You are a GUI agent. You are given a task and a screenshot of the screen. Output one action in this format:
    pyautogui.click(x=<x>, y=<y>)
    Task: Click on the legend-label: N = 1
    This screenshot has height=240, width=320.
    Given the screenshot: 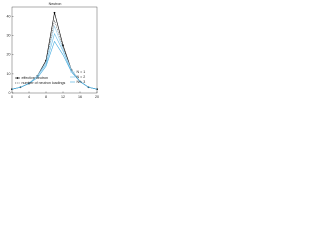 What is the action you would take?
    pyautogui.click(x=81, y=72)
    